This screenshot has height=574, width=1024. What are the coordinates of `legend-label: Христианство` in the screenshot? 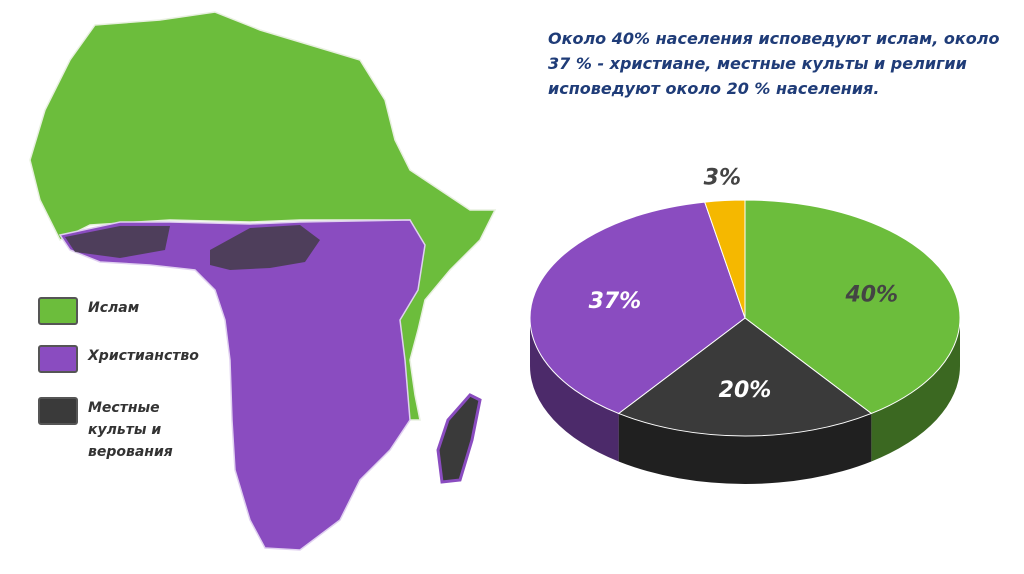 It's located at (143, 356).